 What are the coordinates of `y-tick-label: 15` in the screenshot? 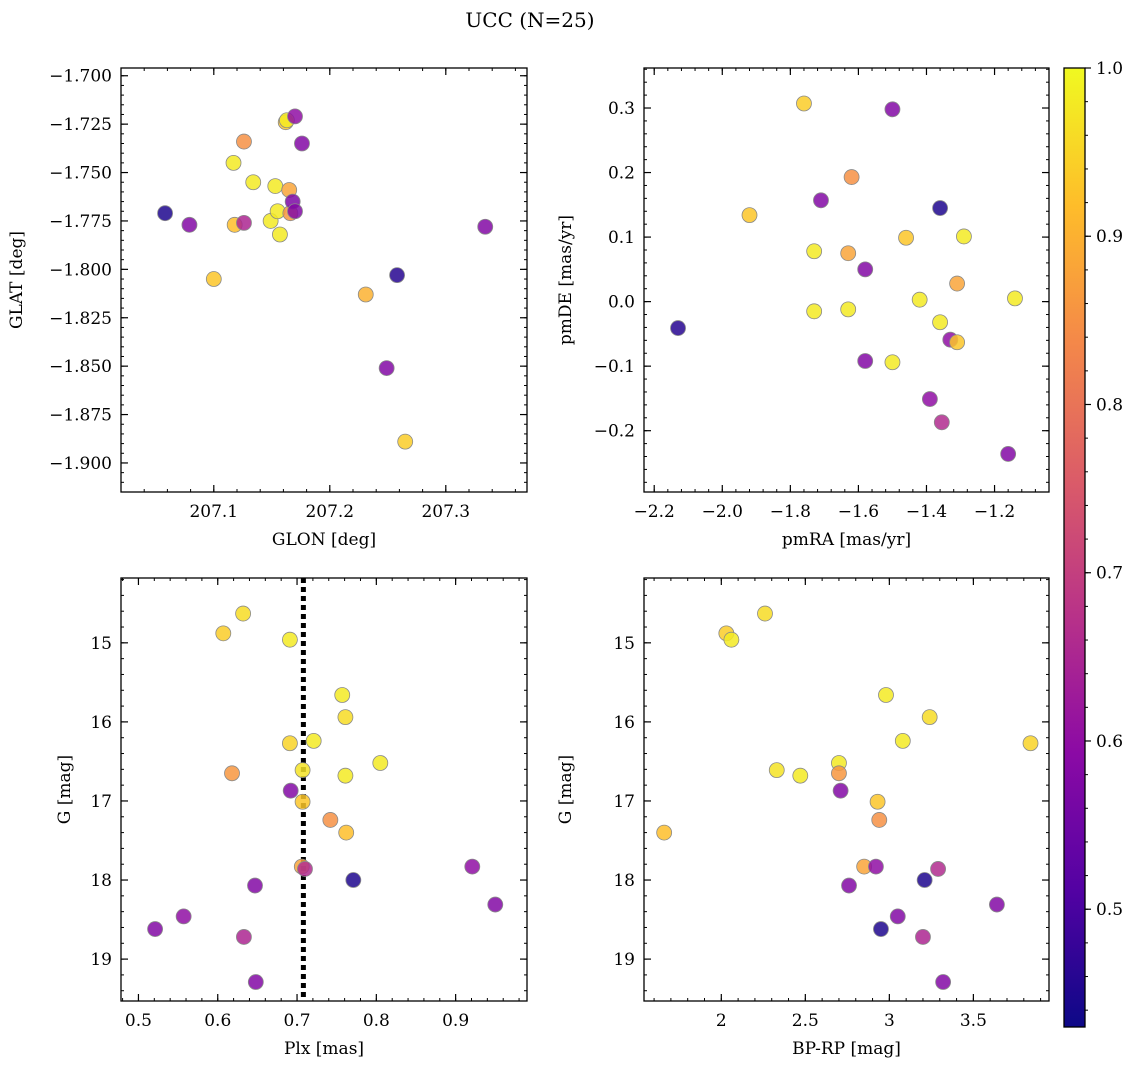 It's located at (101, 644).